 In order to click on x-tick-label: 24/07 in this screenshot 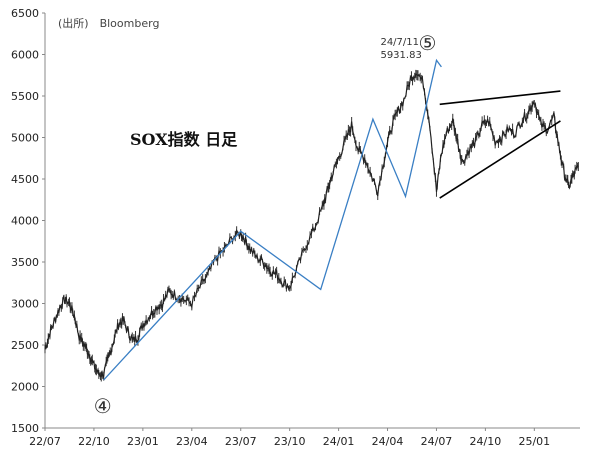, I will do `click(437, 441)`.